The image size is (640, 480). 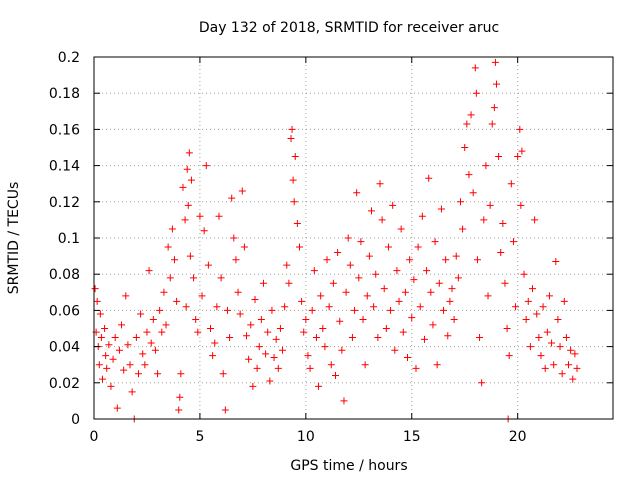 I want to click on x-axis-label: GPS time / hours, so click(x=348, y=466).